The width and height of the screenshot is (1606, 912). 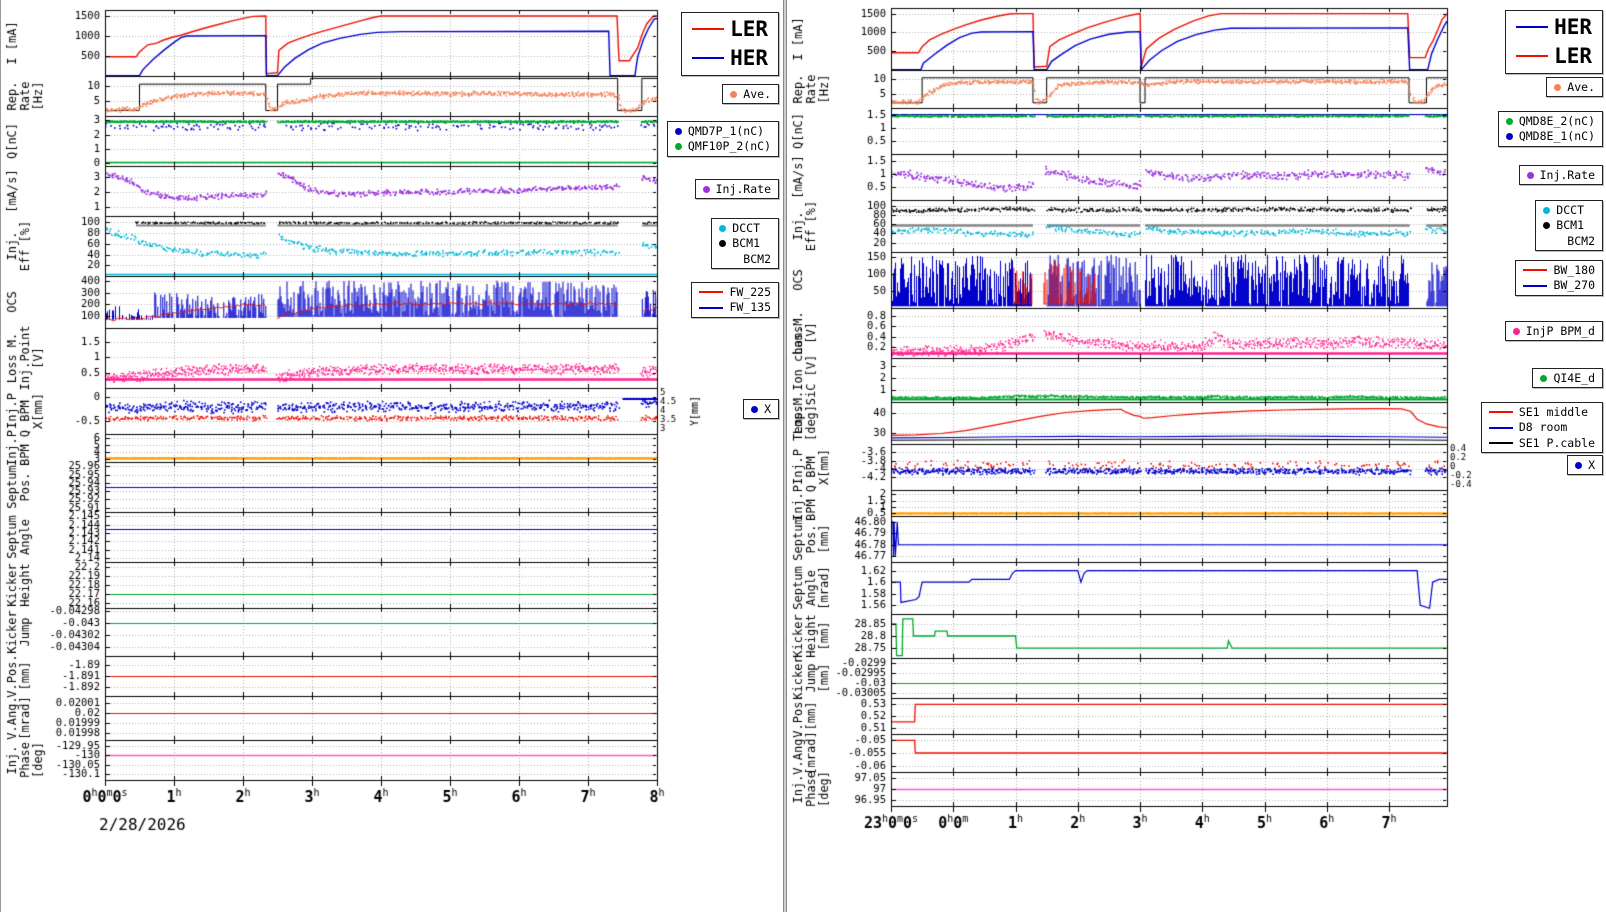 I want to click on panel-divider, so click(x=785, y=456).